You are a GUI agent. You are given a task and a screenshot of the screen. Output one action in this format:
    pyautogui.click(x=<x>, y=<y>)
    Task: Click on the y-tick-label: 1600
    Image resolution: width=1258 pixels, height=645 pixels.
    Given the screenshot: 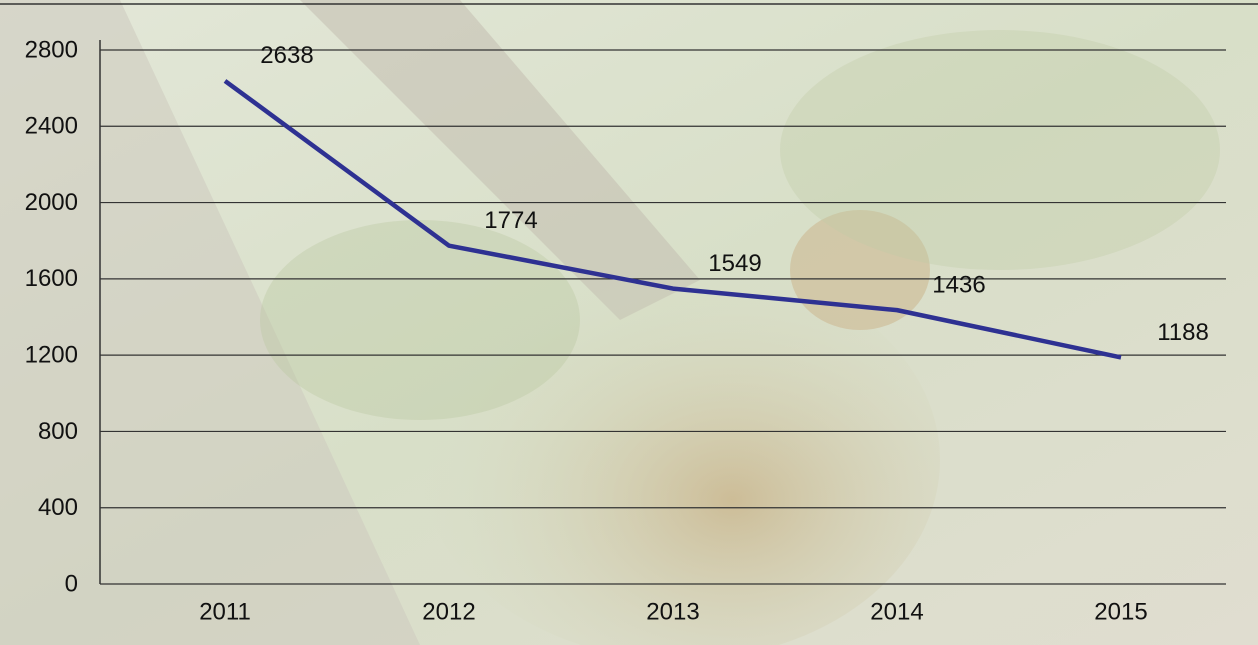 What is the action you would take?
    pyautogui.click(x=51, y=278)
    